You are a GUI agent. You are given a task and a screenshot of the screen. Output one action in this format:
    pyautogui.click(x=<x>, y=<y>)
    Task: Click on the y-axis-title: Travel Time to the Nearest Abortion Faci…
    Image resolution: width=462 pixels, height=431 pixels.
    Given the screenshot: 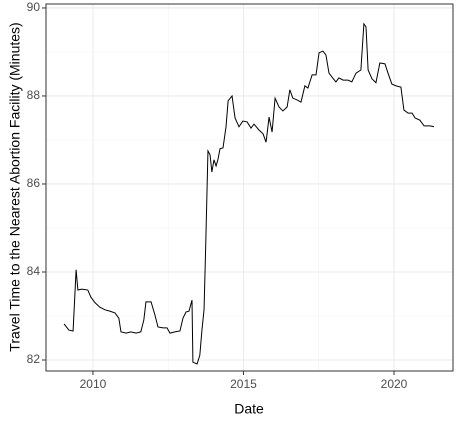 What is the action you would take?
    pyautogui.click(x=15, y=186)
    